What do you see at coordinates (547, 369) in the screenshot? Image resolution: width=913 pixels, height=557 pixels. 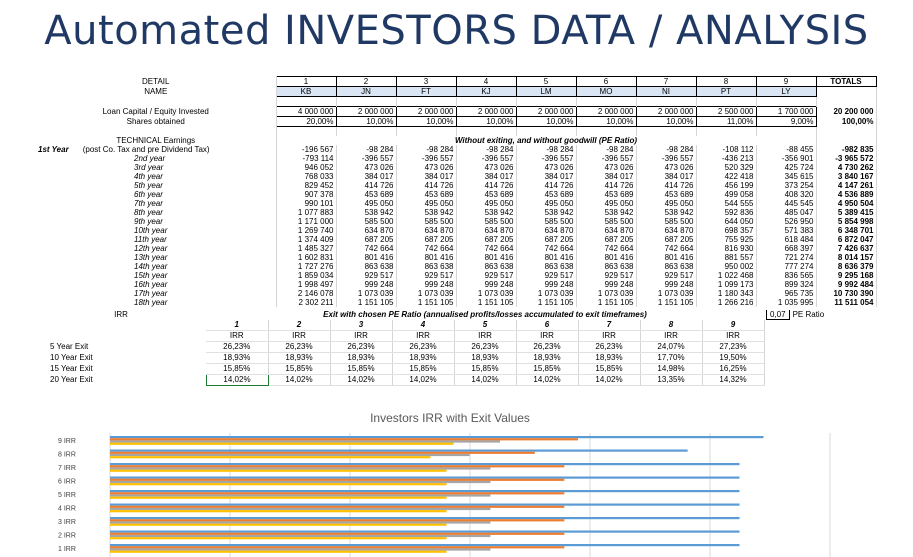 I see `irr-value: 15,85%` at bounding box center [547, 369].